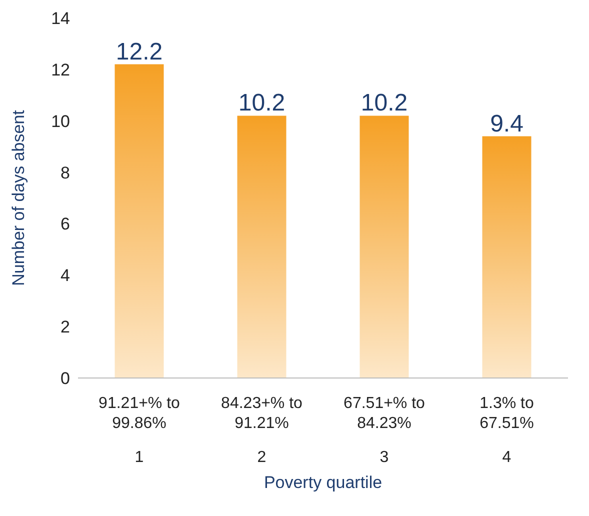 The image size is (589, 516). Describe the element at coordinates (385, 430) in the screenshot. I see `x-tick-label: 67.51+% to 84.23% 3` at that location.